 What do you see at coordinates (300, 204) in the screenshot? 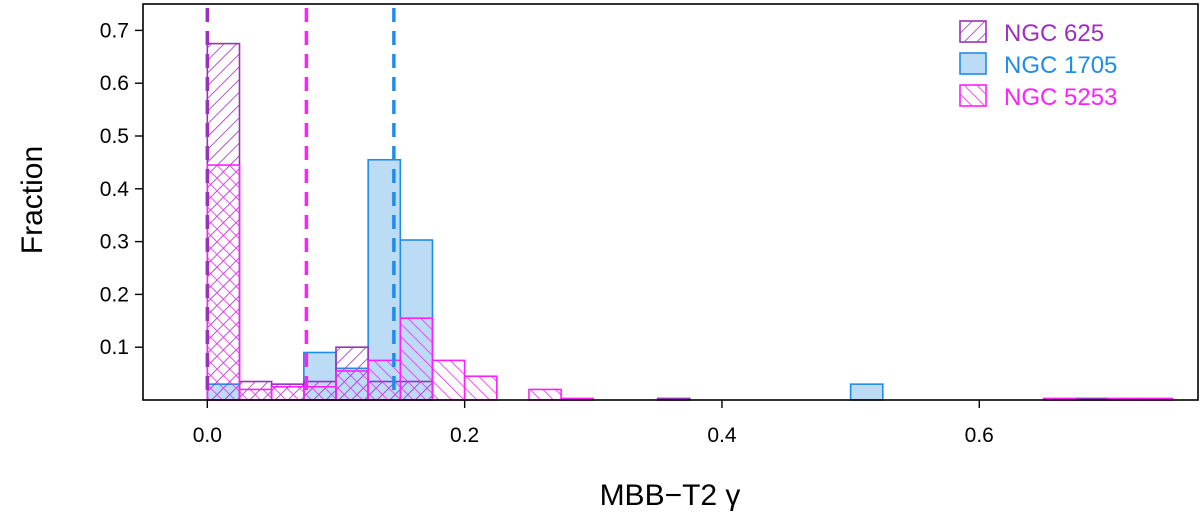
I see `median-lines` at bounding box center [300, 204].